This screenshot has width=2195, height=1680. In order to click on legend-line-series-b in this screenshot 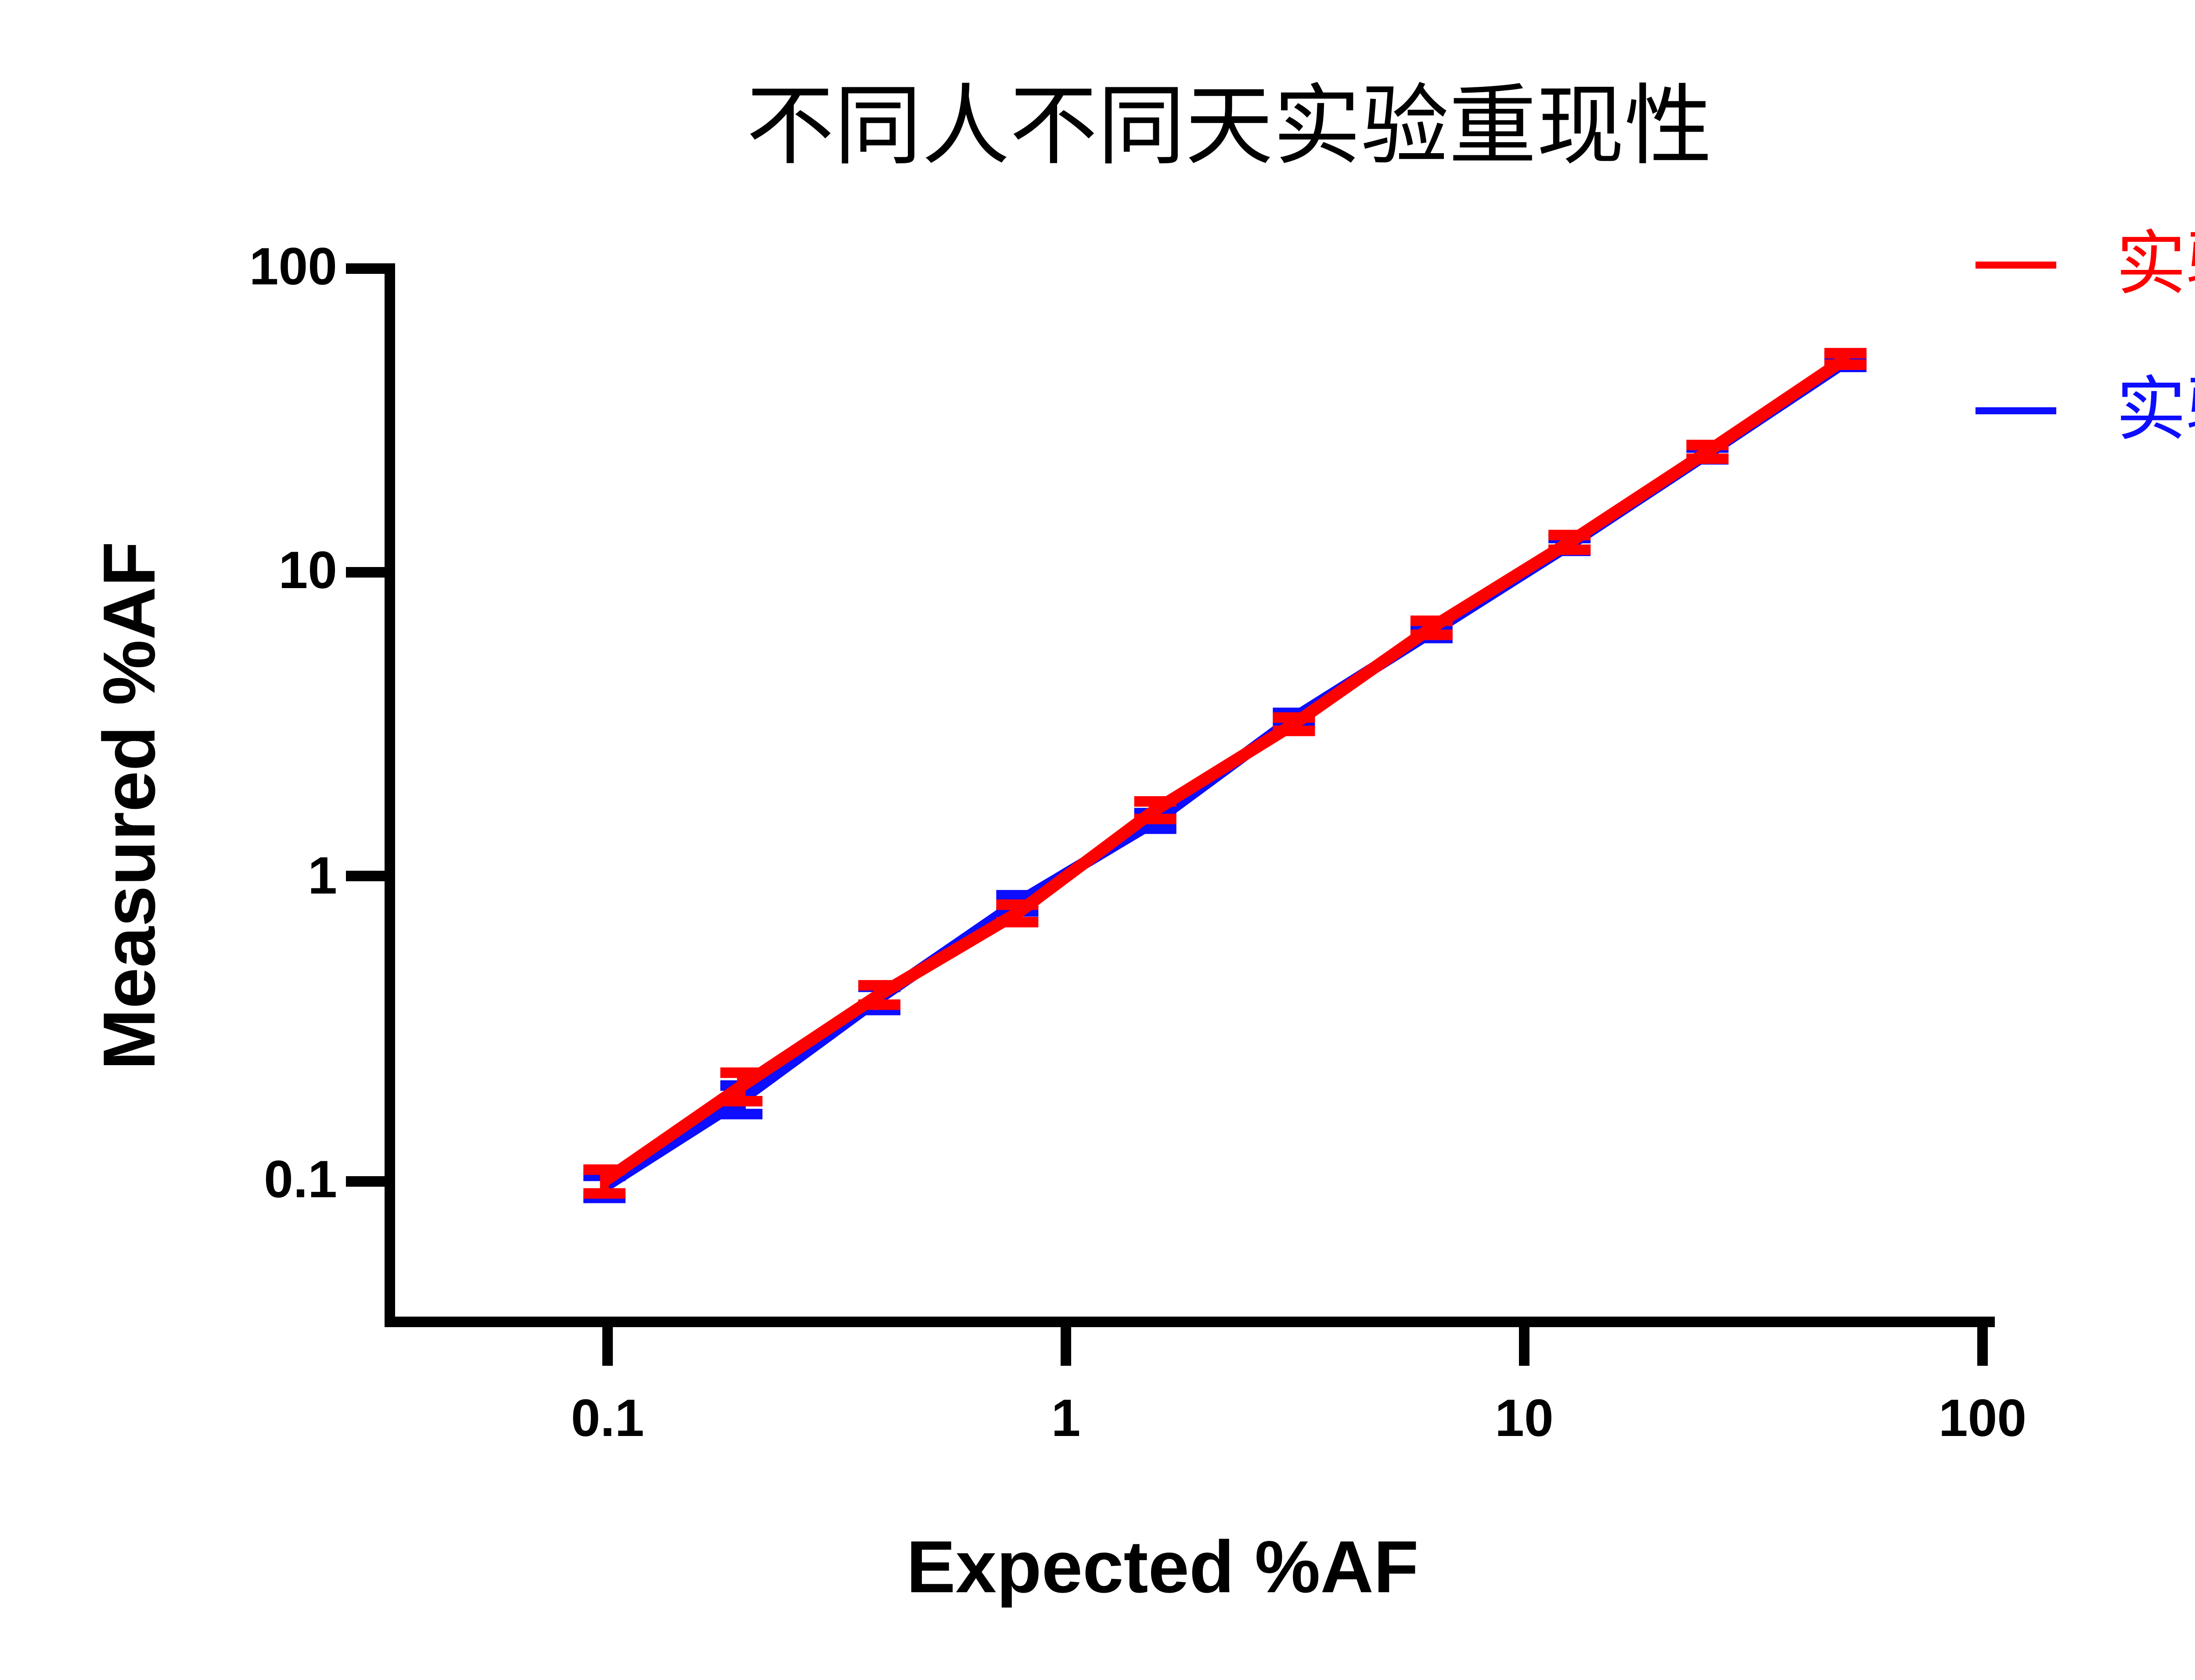, I will do `click(2016, 410)`.